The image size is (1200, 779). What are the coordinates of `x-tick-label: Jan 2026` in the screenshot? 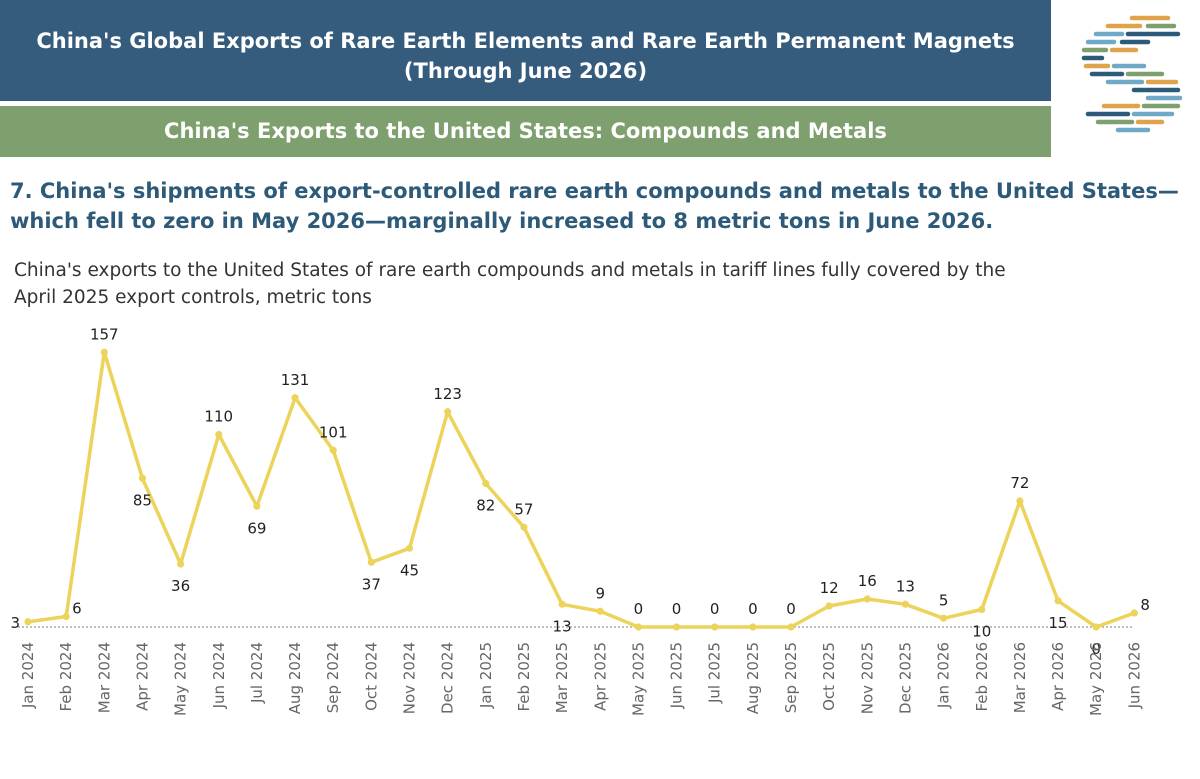 It's located at (944, 675).